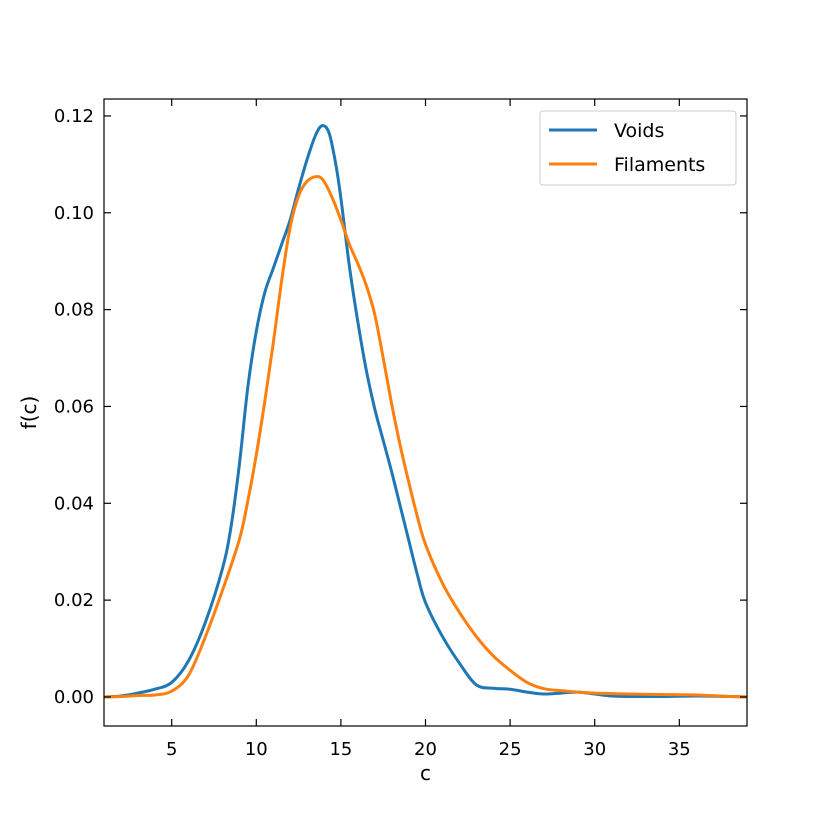 Image resolution: width=830 pixels, height=830 pixels. What do you see at coordinates (425, 749) in the screenshot?
I see `x-tick-label: 20` at bounding box center [425, 749].